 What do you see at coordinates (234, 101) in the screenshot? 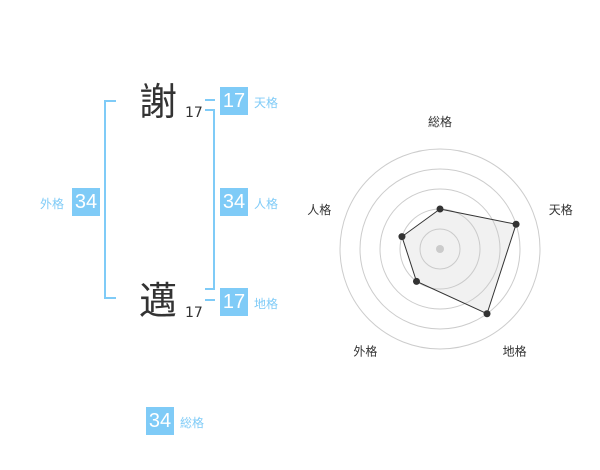
I see `tenkaku-value: 17` at bounding box center [234, 101].